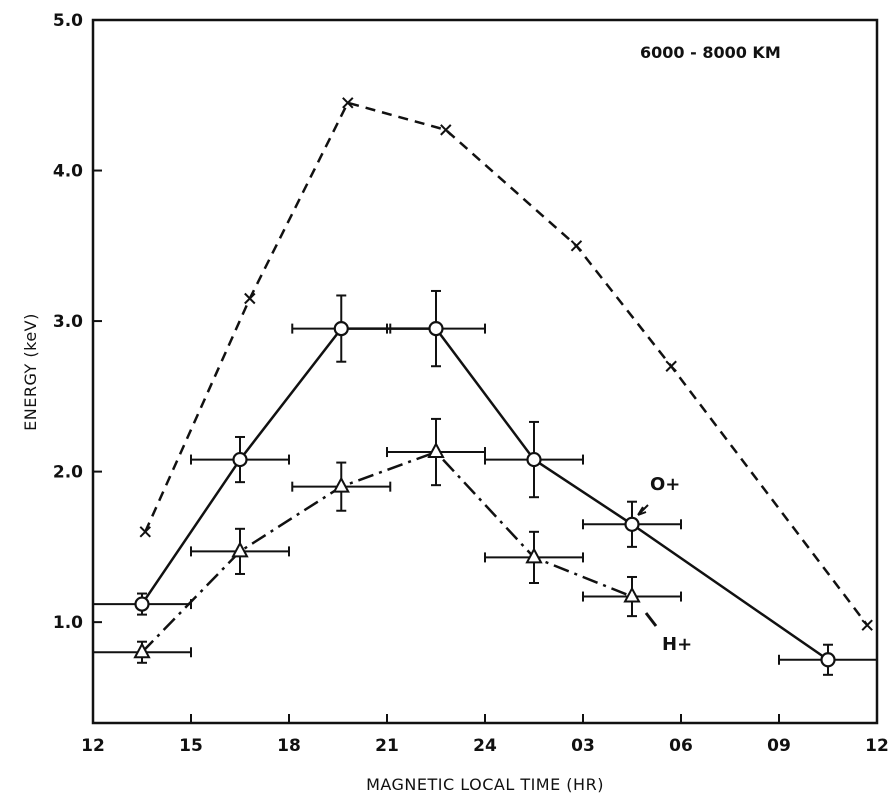 The image size is (890, 800). Describe the element at coordinates (583, 746) in the screenshot. I see `x-tick-label: 03` at that location.